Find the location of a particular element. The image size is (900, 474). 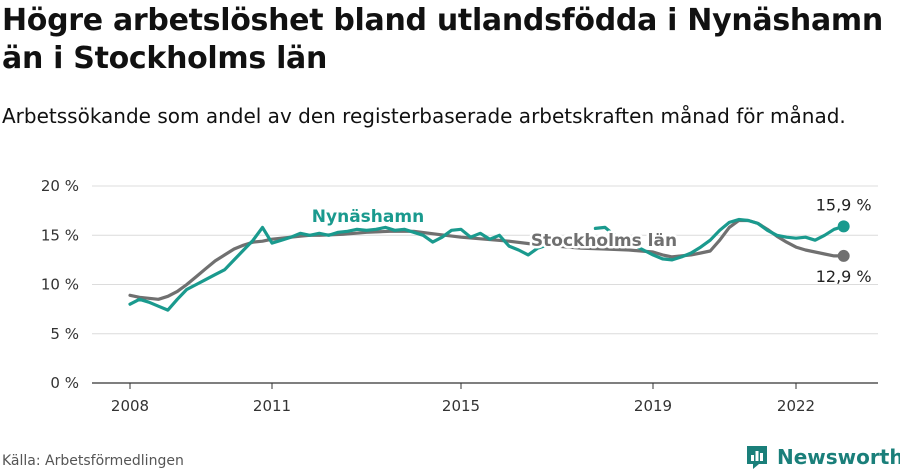

y-tick-label: 10 % is located at coordinates (60, 285).